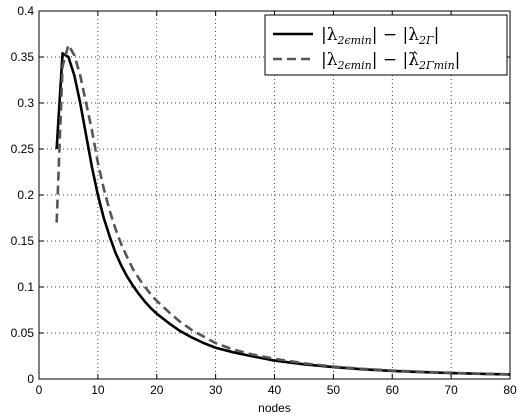  What do you see at coordinates (393, 390) in the screenshot?
I see `x-tick-label: 60` at bounding box center [393, 390].